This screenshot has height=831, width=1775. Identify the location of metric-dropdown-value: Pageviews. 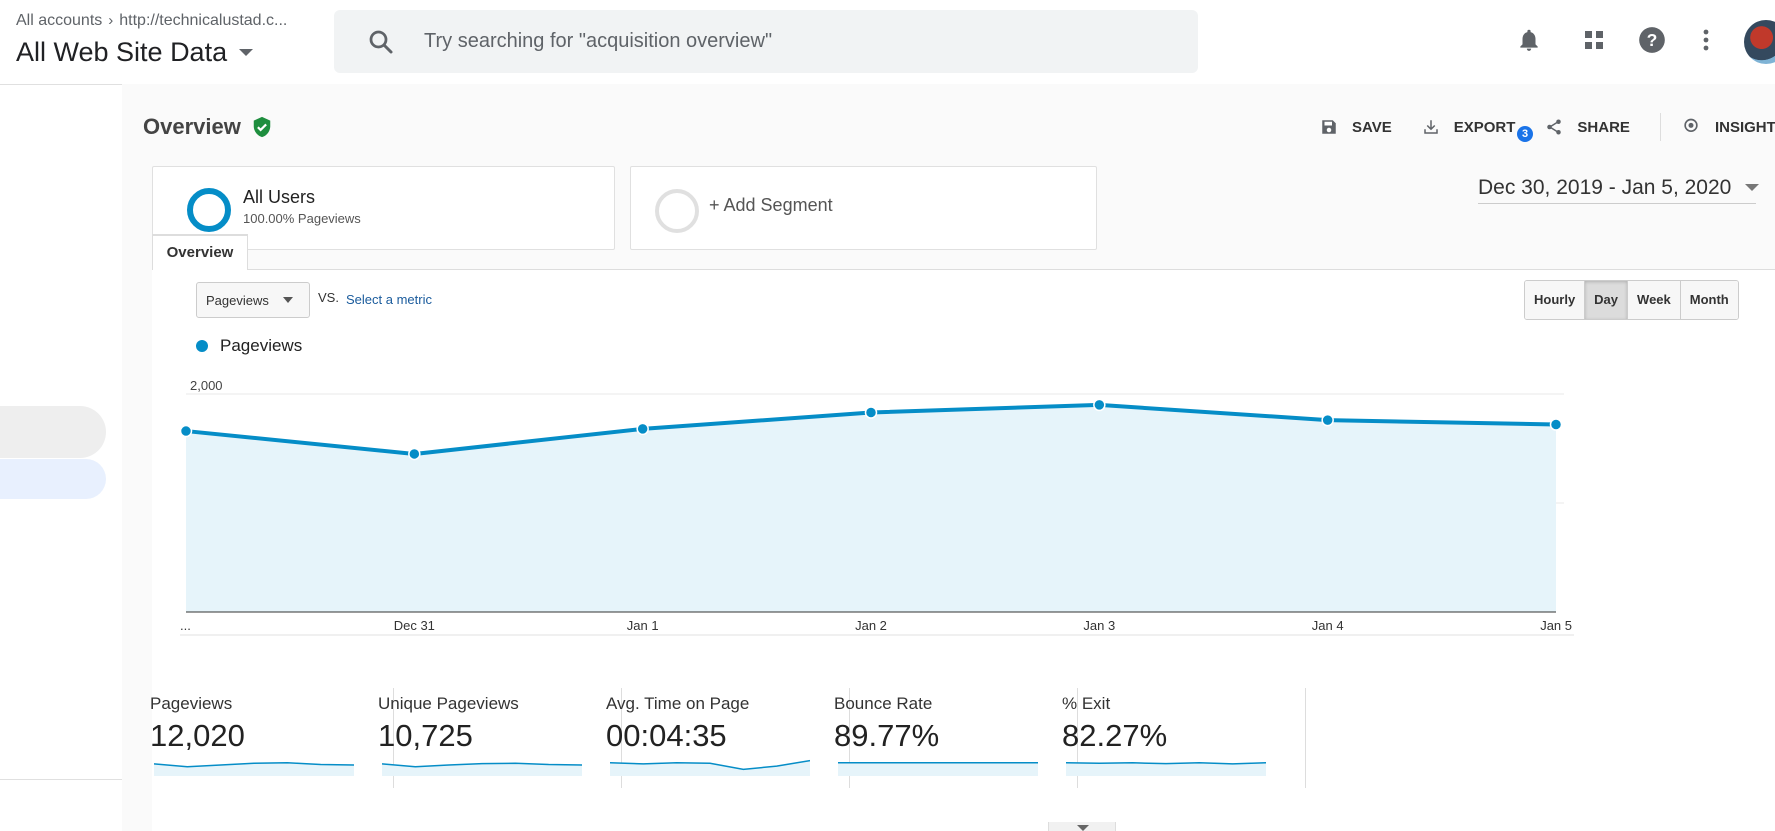
(237, 300).